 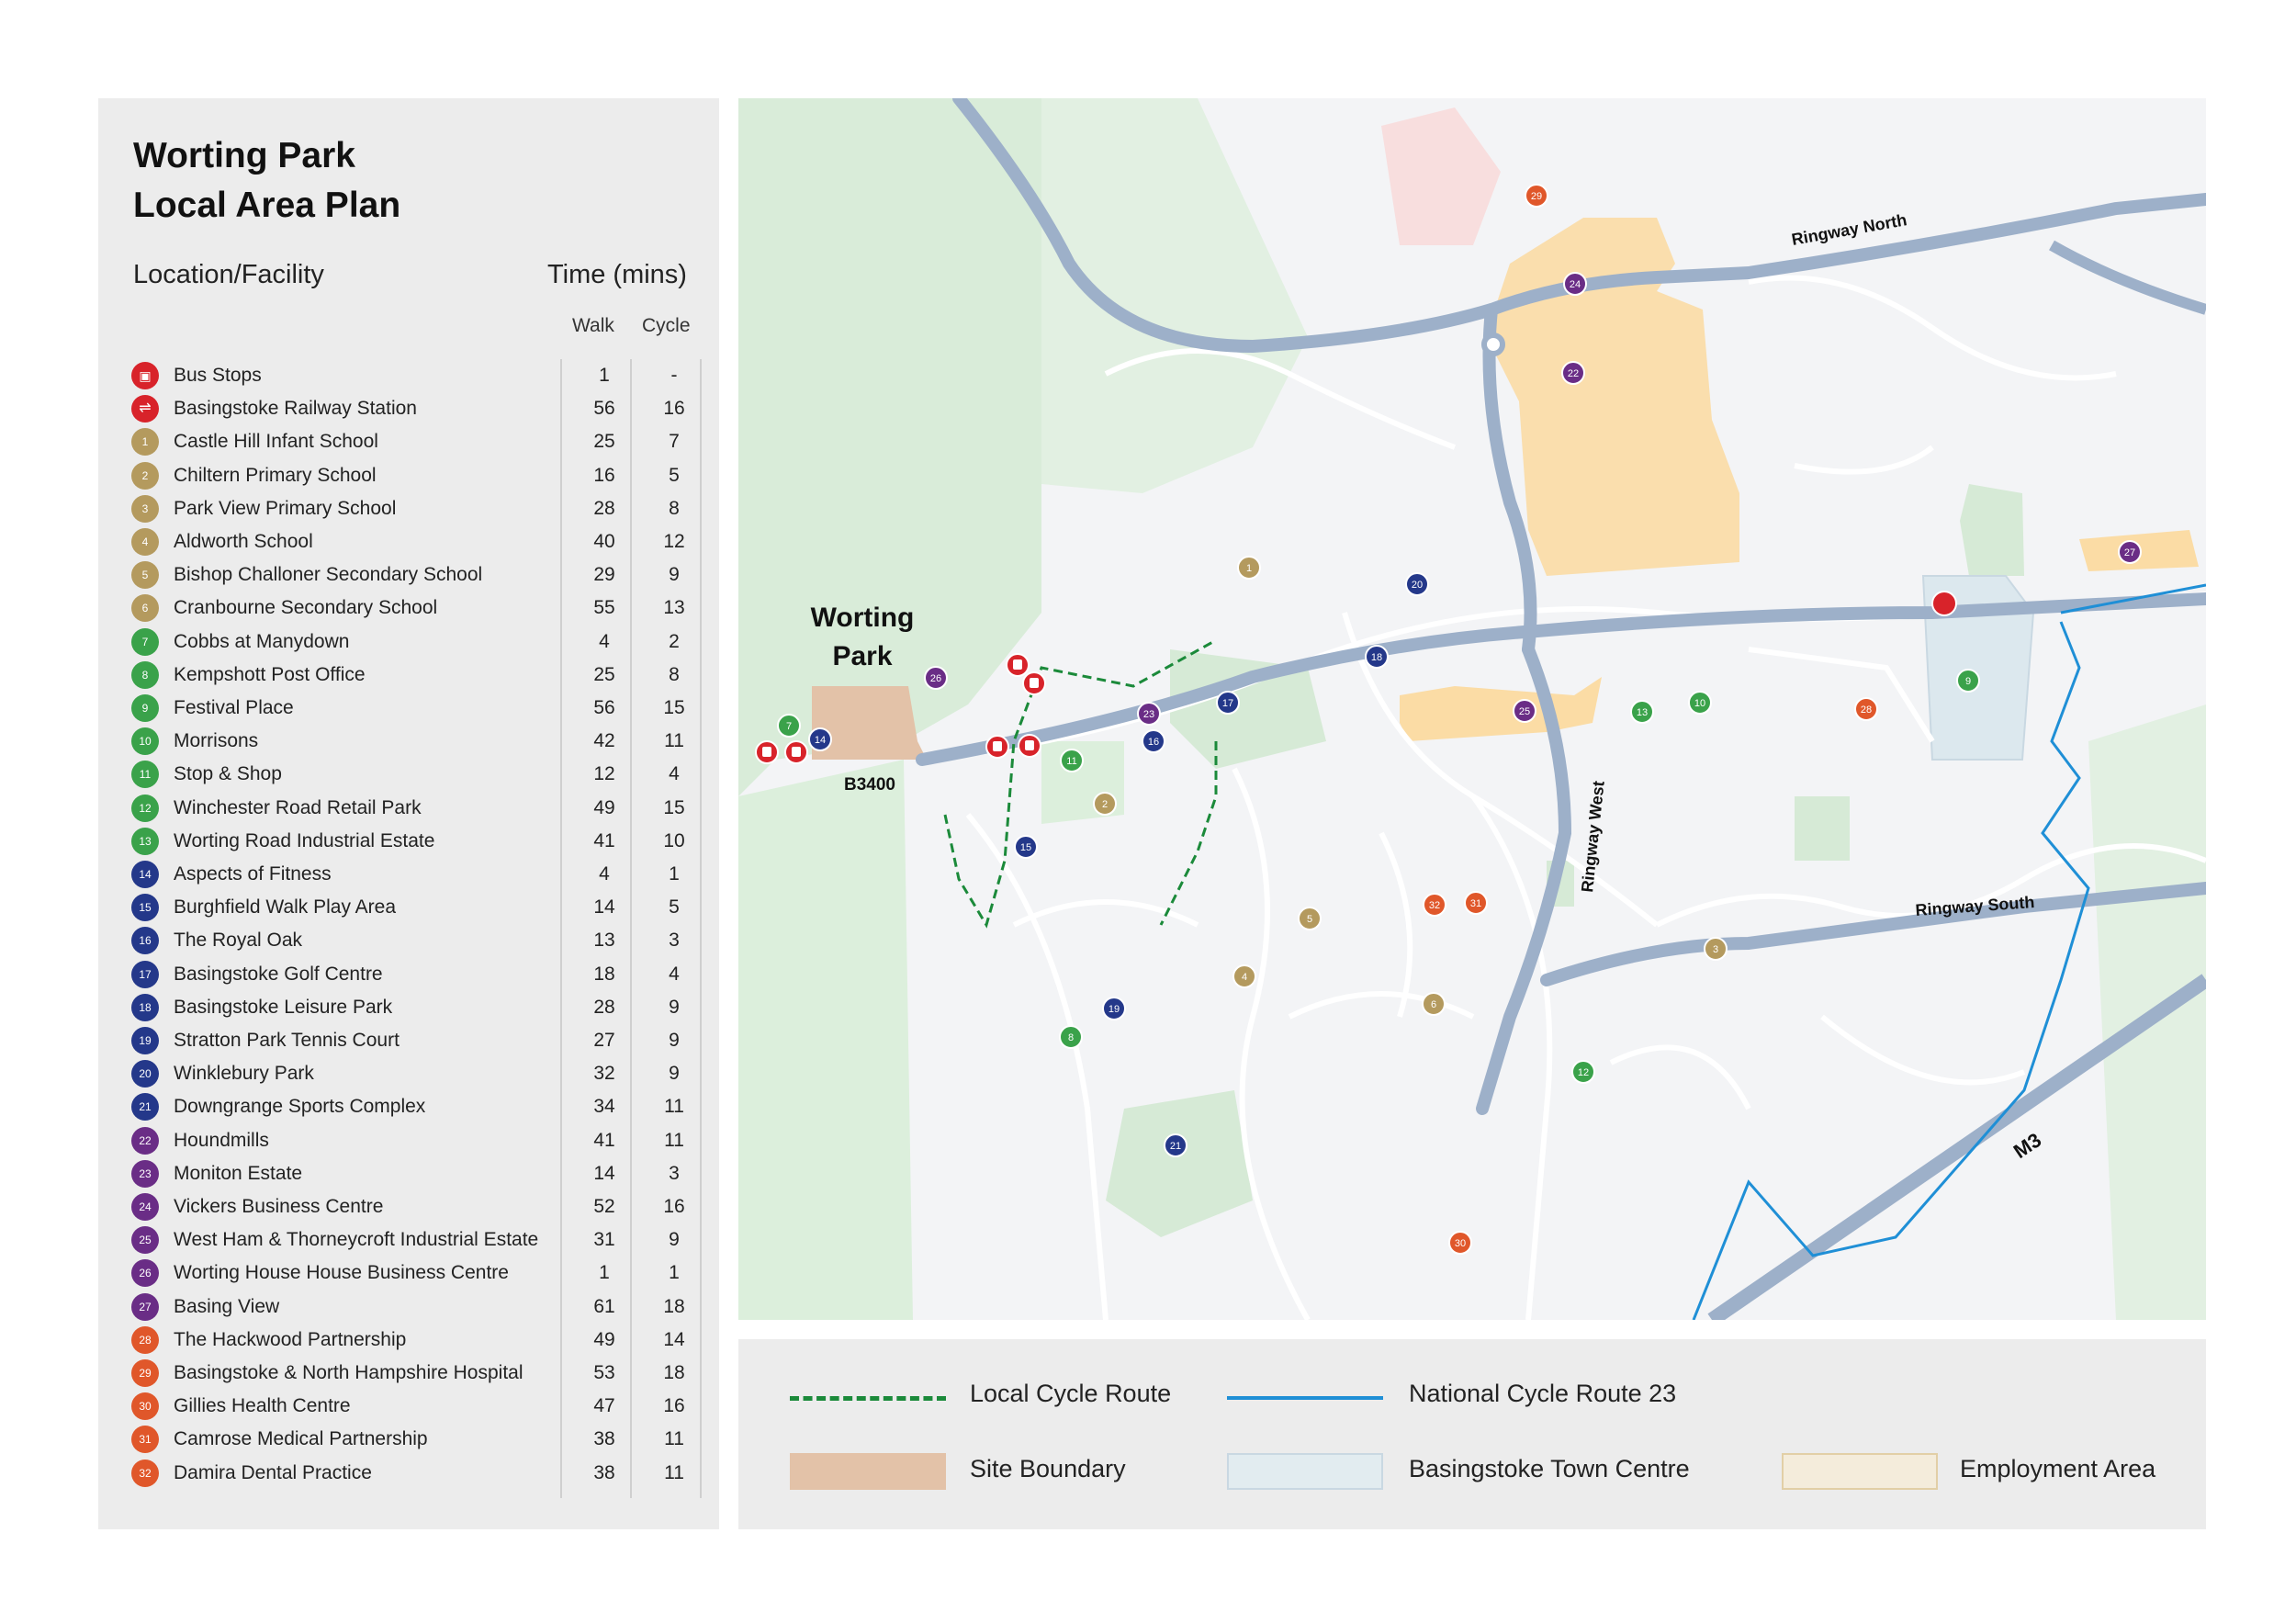 I want to click on facility-badge: 26, so click(x=145, y=1273).